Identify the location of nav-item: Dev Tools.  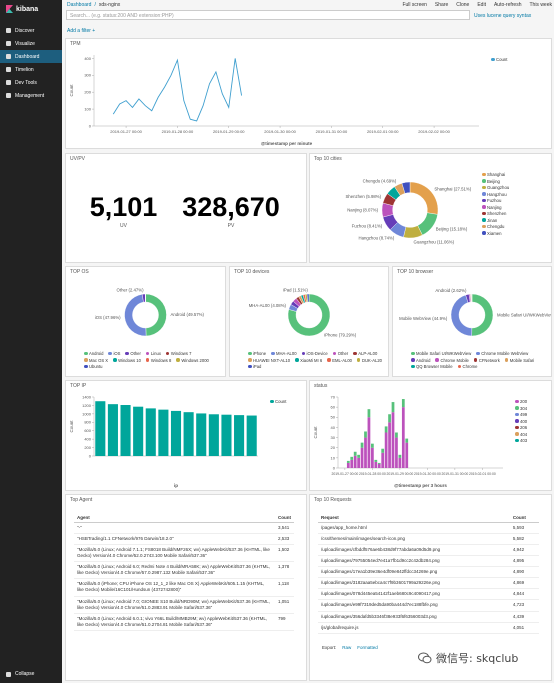
(31, 82).